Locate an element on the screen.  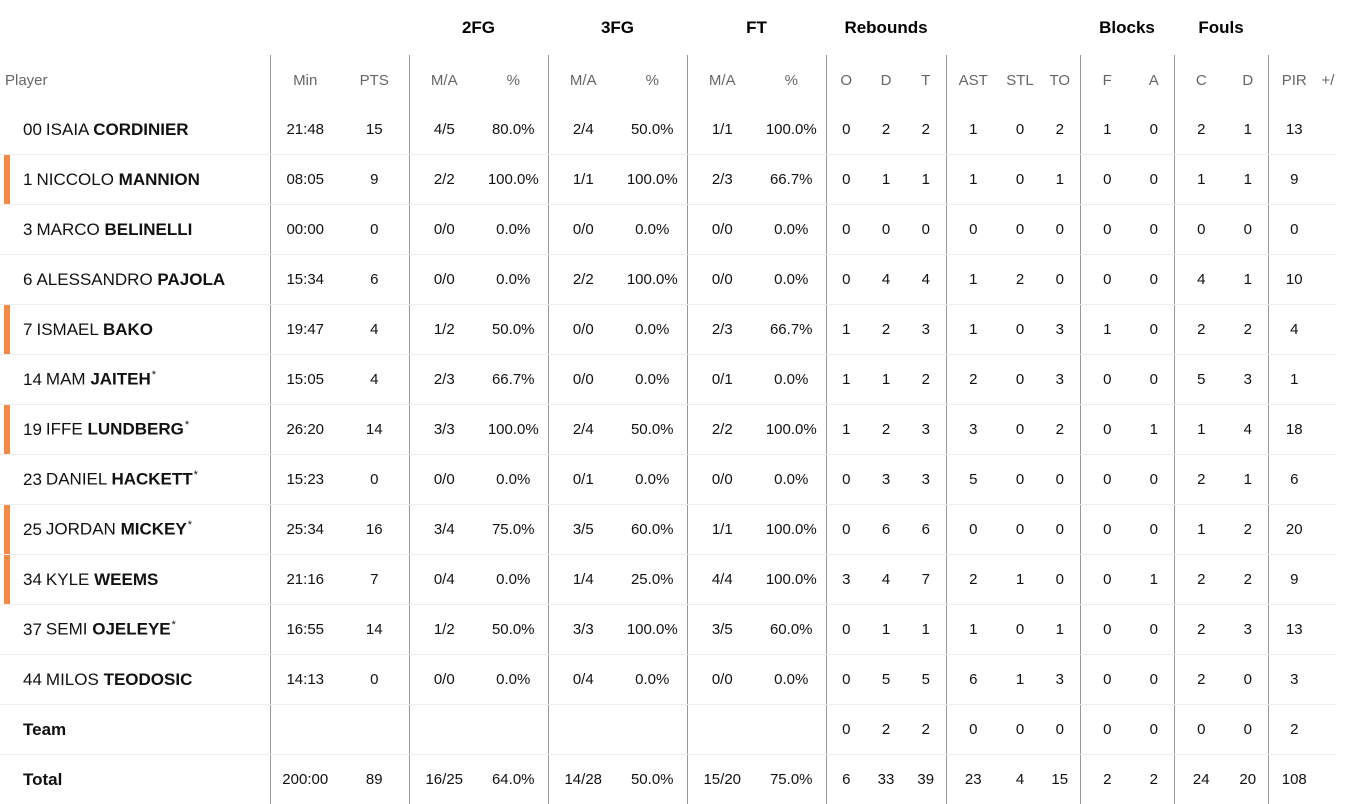
cell-reb-d: 2 is located at coordinates (886, 330).